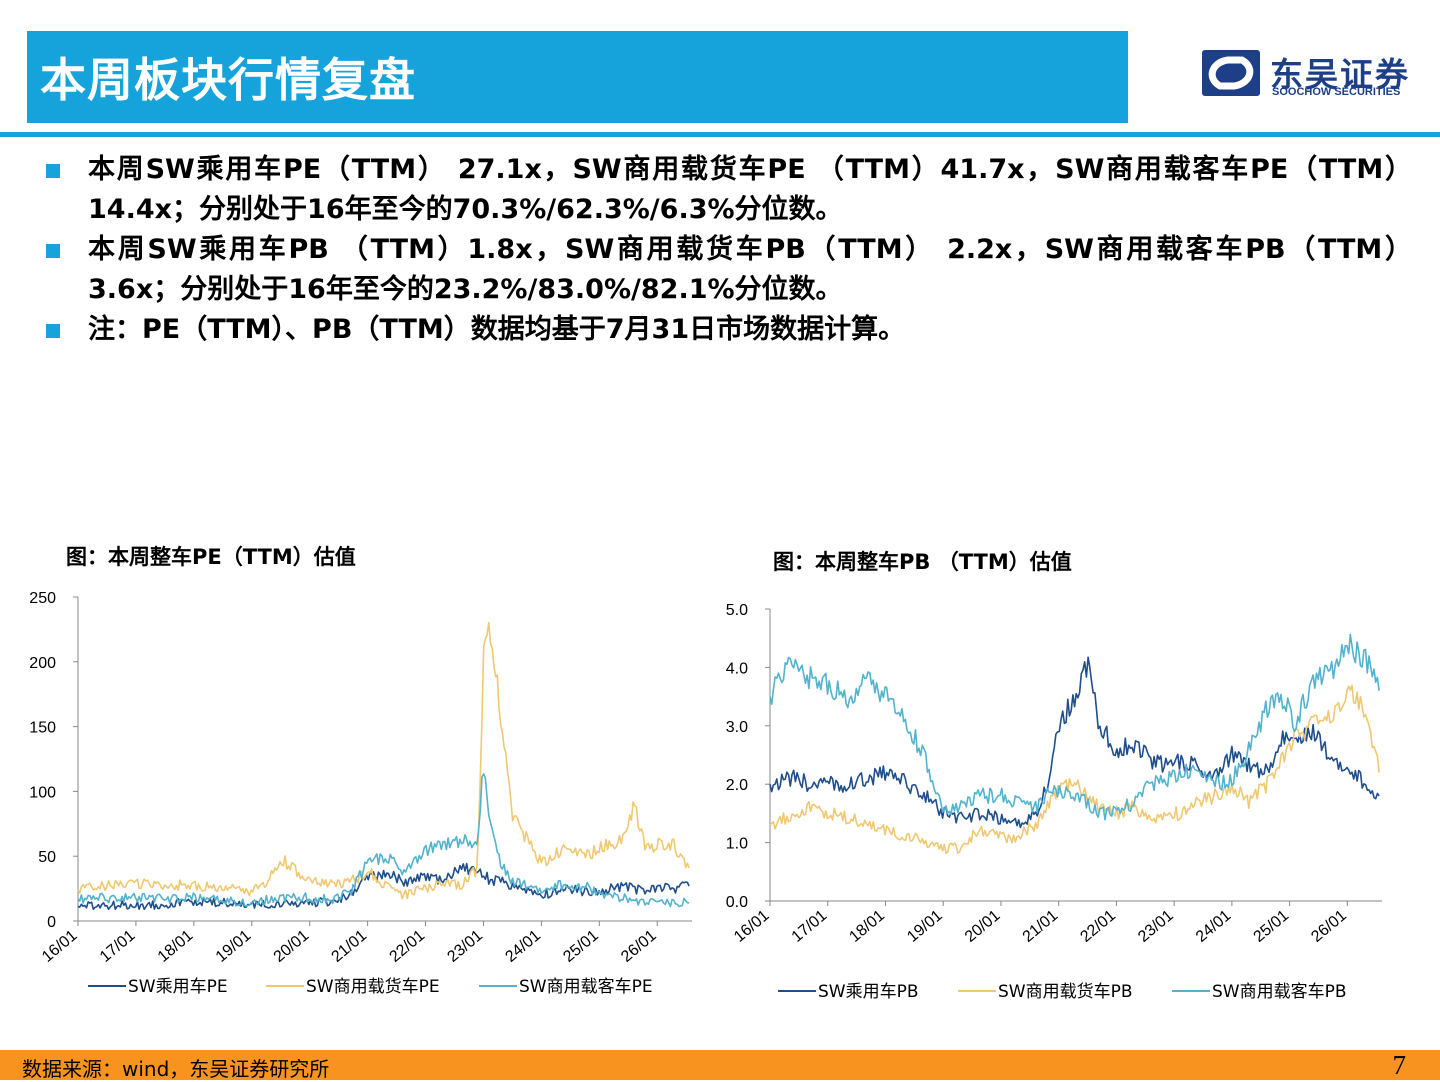 This screenshot has width=1440, height=1082. I want to click on y-tick-label: 0, so click(51, 922).